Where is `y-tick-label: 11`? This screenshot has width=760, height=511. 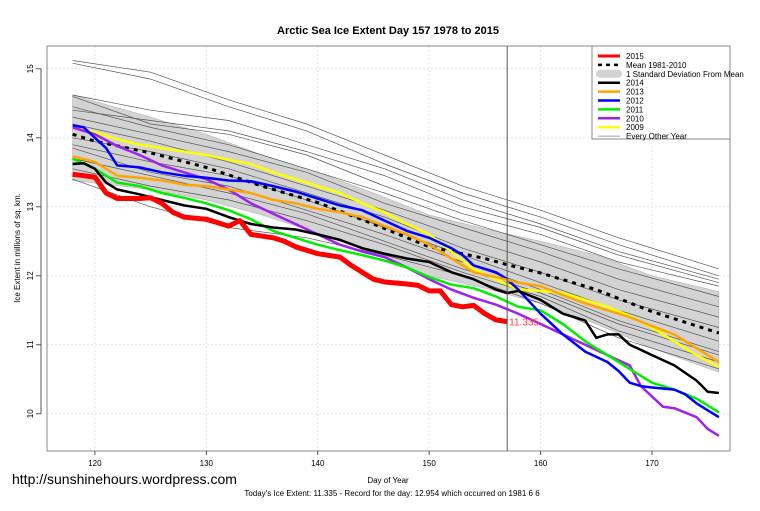
y-tick-label: 11 is located at coordinates (30, 344).